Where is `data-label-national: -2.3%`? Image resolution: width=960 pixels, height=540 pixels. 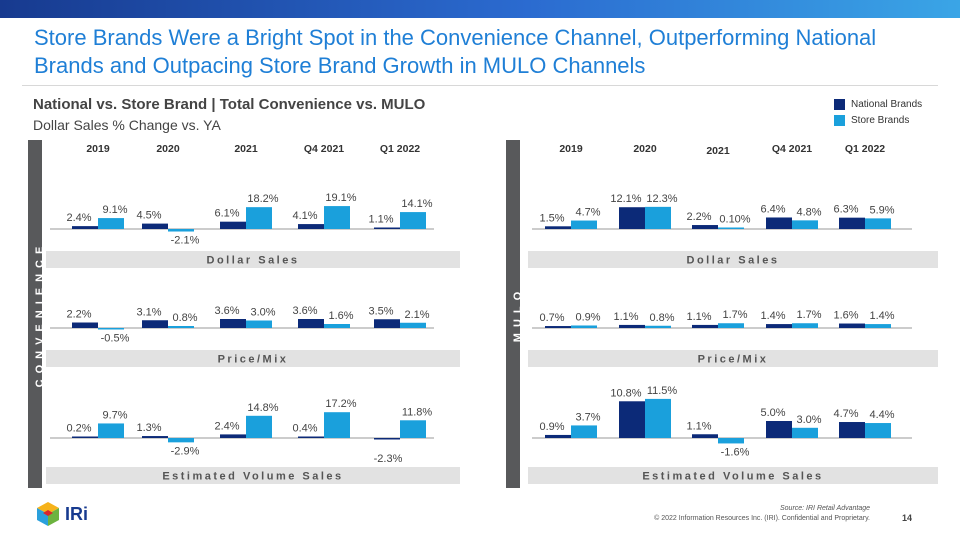 data-label-national: -2.3% is located at coordinates (388, 459).